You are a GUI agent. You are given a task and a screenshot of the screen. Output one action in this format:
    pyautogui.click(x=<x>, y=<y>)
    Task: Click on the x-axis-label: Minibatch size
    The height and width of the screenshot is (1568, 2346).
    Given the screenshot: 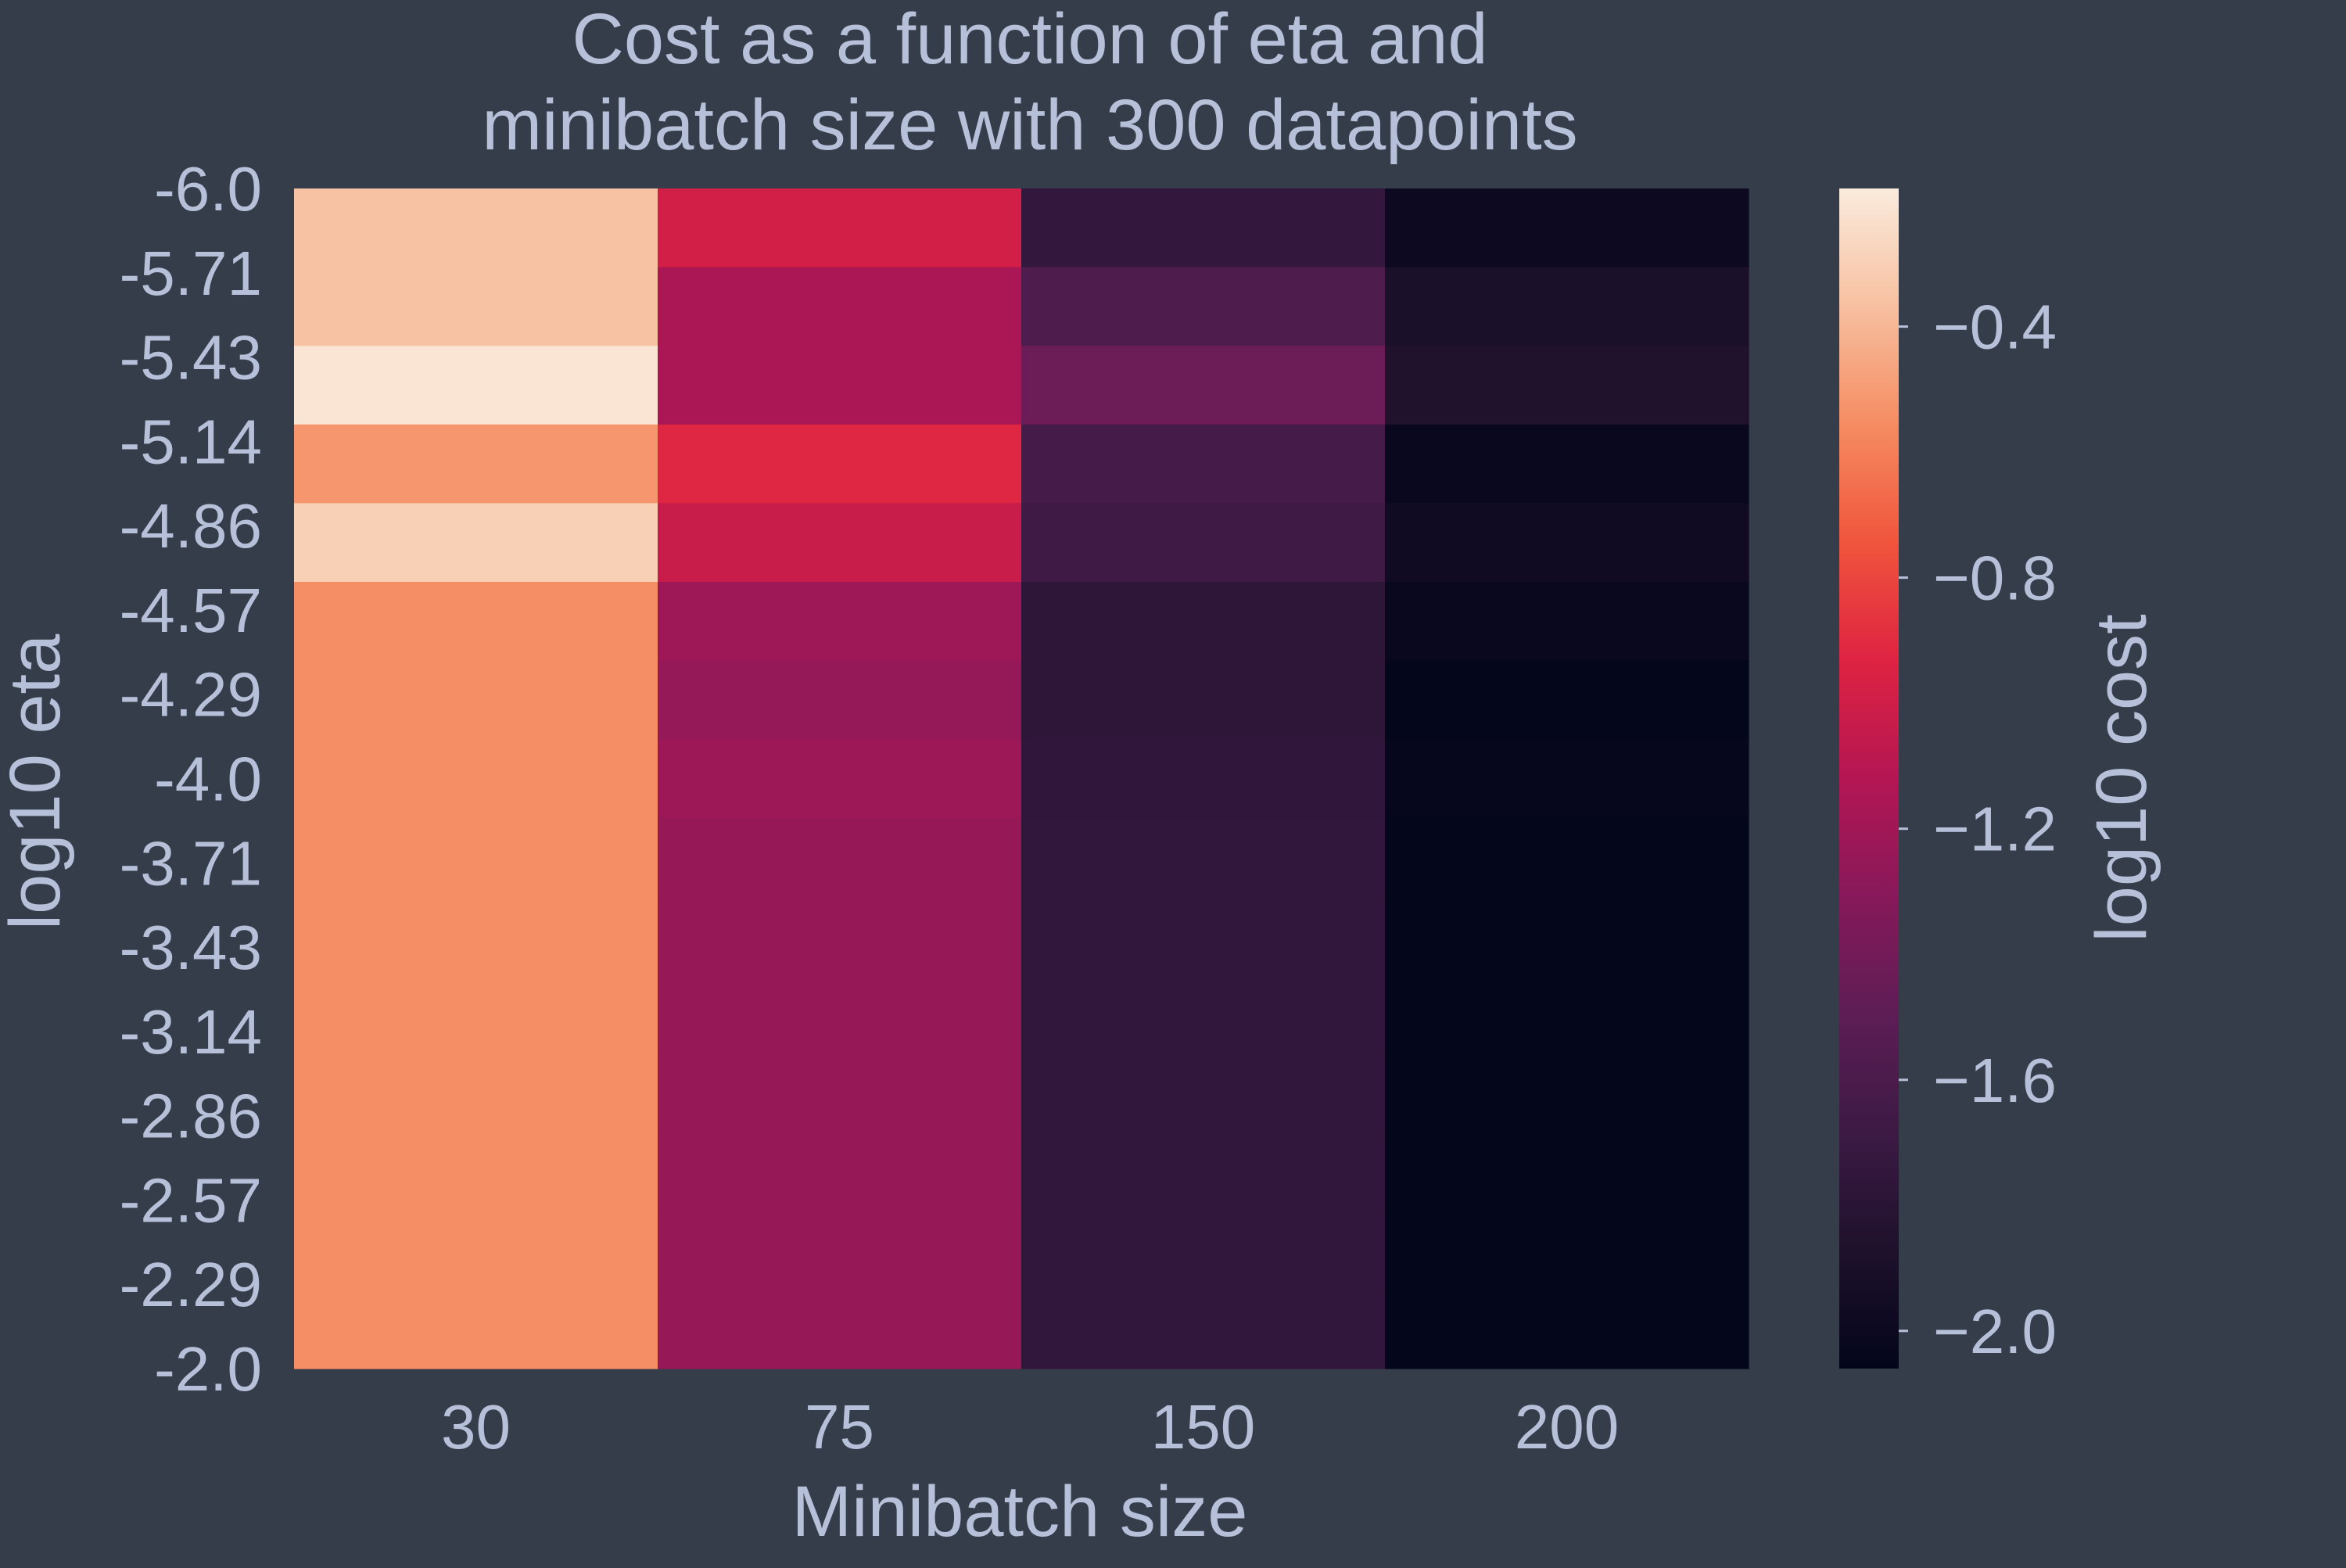 What is the action you would take?
    pyautogui.click(x=1020, y=1512)
    